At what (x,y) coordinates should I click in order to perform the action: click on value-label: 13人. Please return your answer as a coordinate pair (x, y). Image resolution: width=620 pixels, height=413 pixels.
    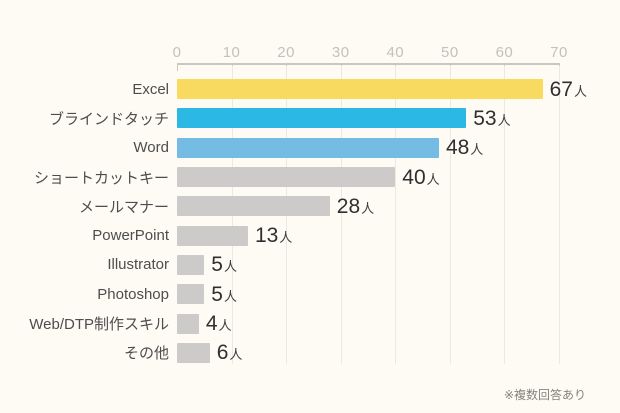
    Looking at the image, I should click on (273, 235).